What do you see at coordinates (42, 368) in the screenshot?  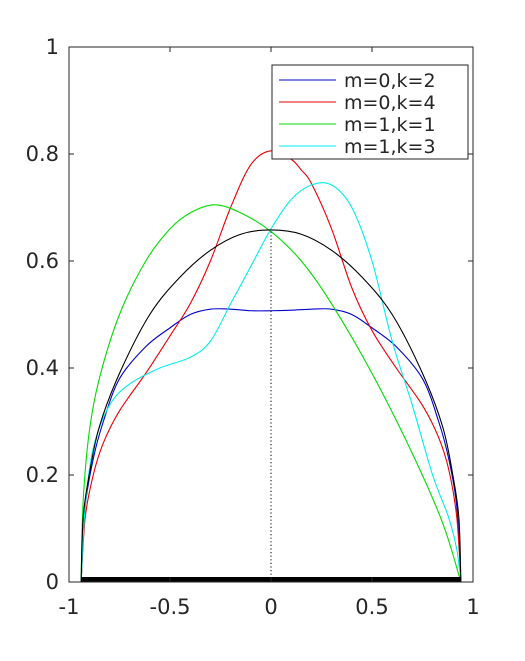 I see `y-tick-label: 0.4` at bounding box center [42, 368].